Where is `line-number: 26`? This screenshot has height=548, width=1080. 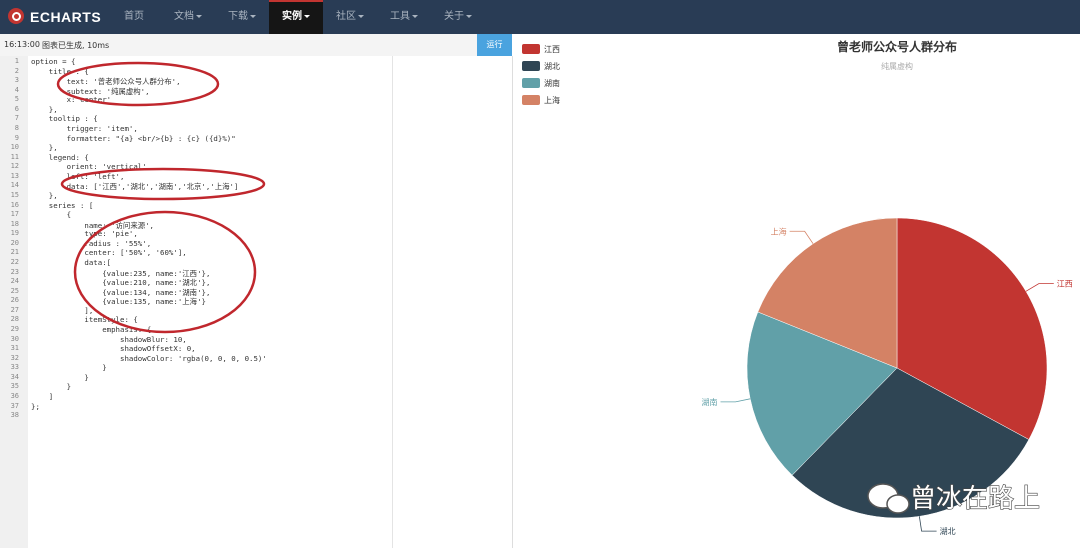 line-number: 26 is located at coordinates (14, 300).